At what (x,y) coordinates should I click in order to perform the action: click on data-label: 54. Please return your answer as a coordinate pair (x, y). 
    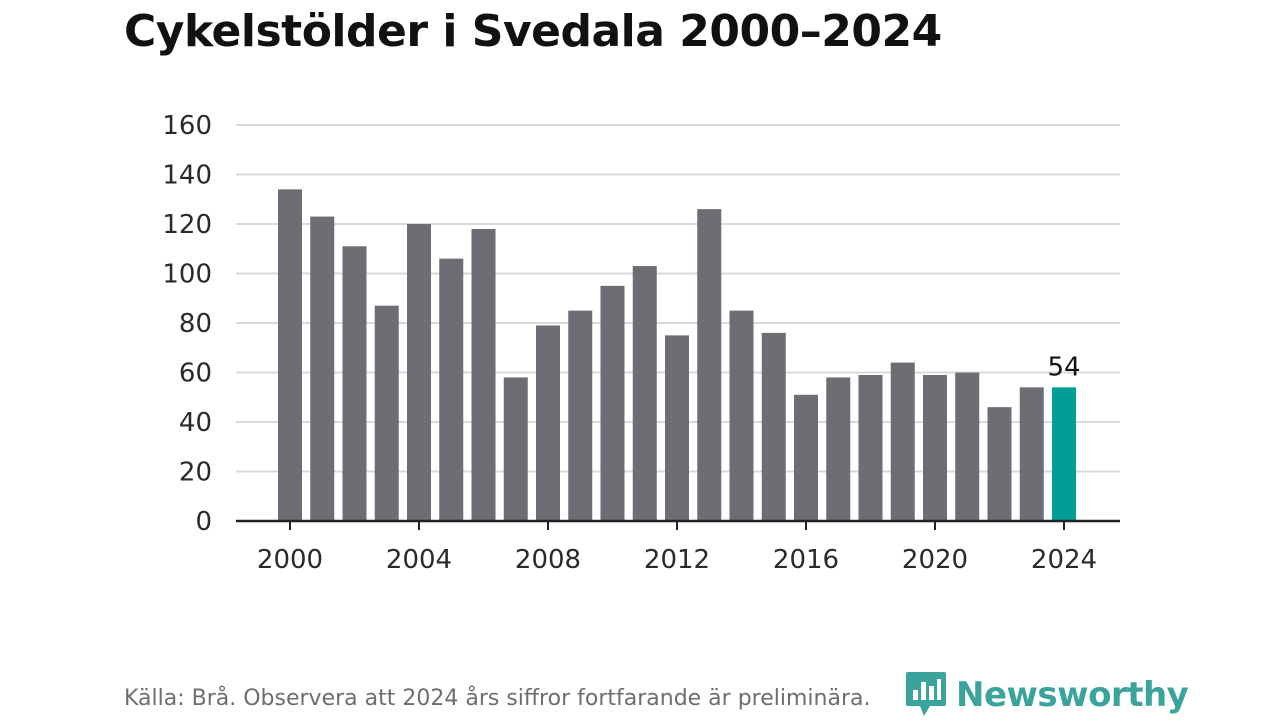
    Looking at the image, I should click on (1063, 367).